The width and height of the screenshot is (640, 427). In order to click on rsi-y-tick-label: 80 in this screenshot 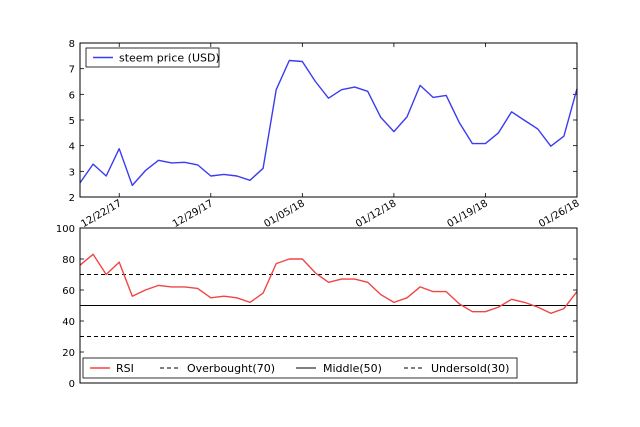, I will do `click(68, 260)`.